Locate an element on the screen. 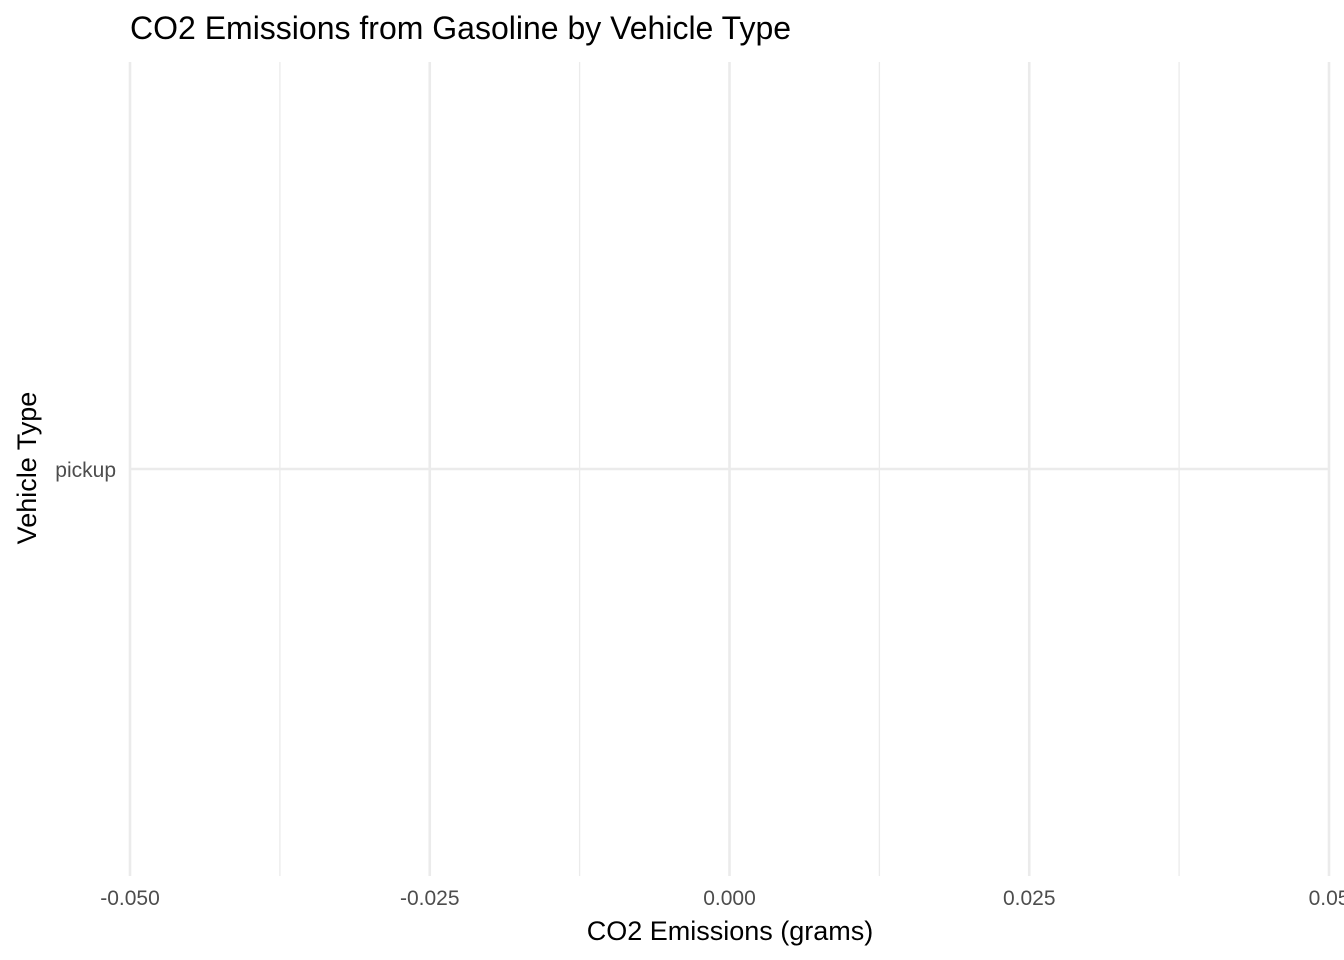 The width and height of the screenshot is (1344, 960). y-axis-tick-labels: pickup is located at coordinates (85, 470).